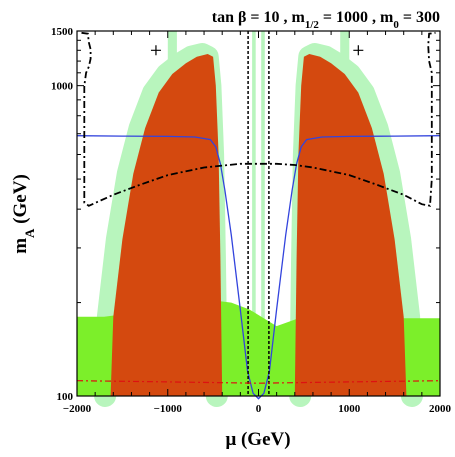 The height and width of the screenshot is (457, 455). What do you see at coordinates (23, 214) in the screenshot?
I see `y-axis-label: mA (GeV)` at bounding box center [23, 214].